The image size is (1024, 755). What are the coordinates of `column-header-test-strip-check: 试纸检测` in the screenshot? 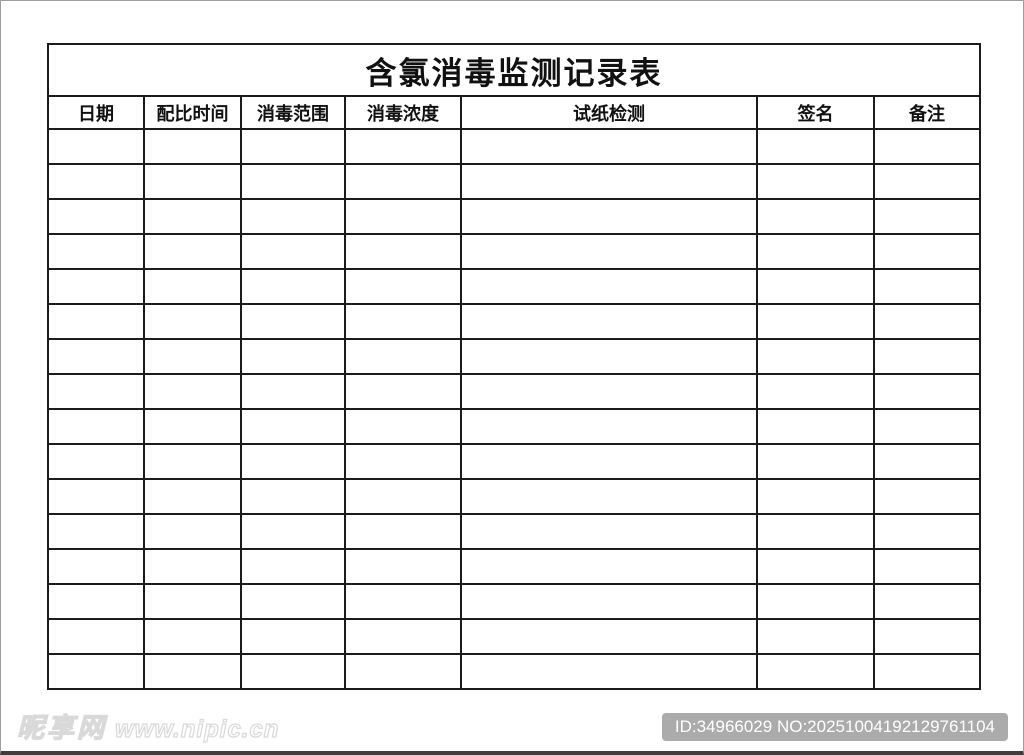 It's located at (609, 112).